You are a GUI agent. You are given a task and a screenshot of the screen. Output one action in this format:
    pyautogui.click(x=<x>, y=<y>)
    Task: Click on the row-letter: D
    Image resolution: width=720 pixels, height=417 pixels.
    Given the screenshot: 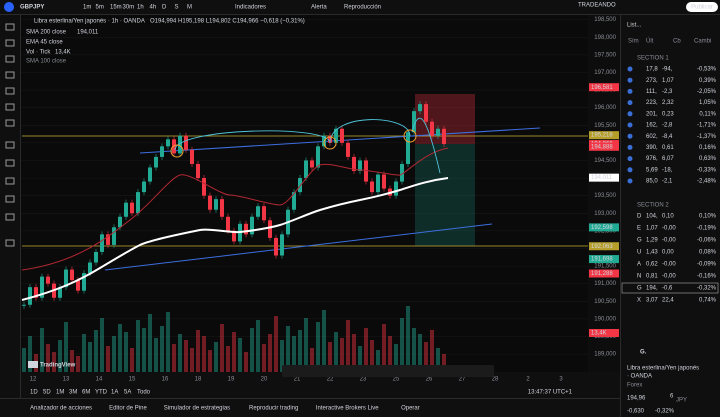 What is the action you would take?
    pyautogui.click(x=639, y=217)
    